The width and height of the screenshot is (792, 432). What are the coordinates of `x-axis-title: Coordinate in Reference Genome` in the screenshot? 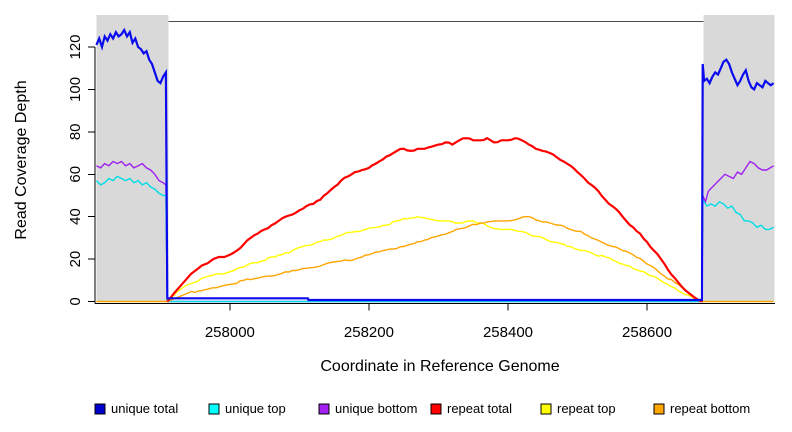 It's located at (439, 366).